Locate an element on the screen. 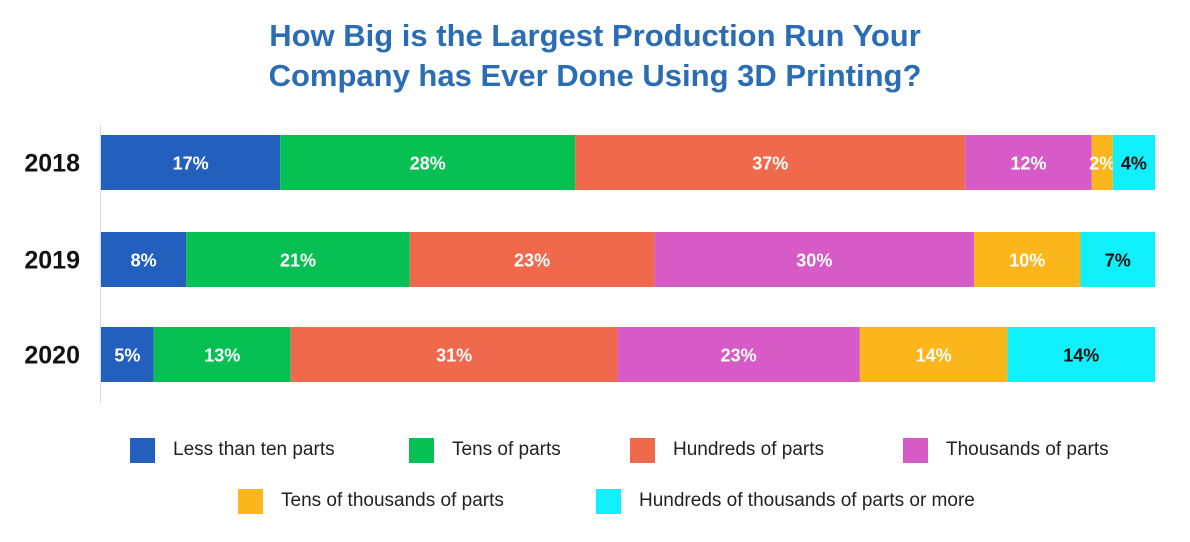 The width and height of the screenshot is (1190, 542). legend-item-6: Hundreds of thousands of parts or more is located at coordinates (785, 501).